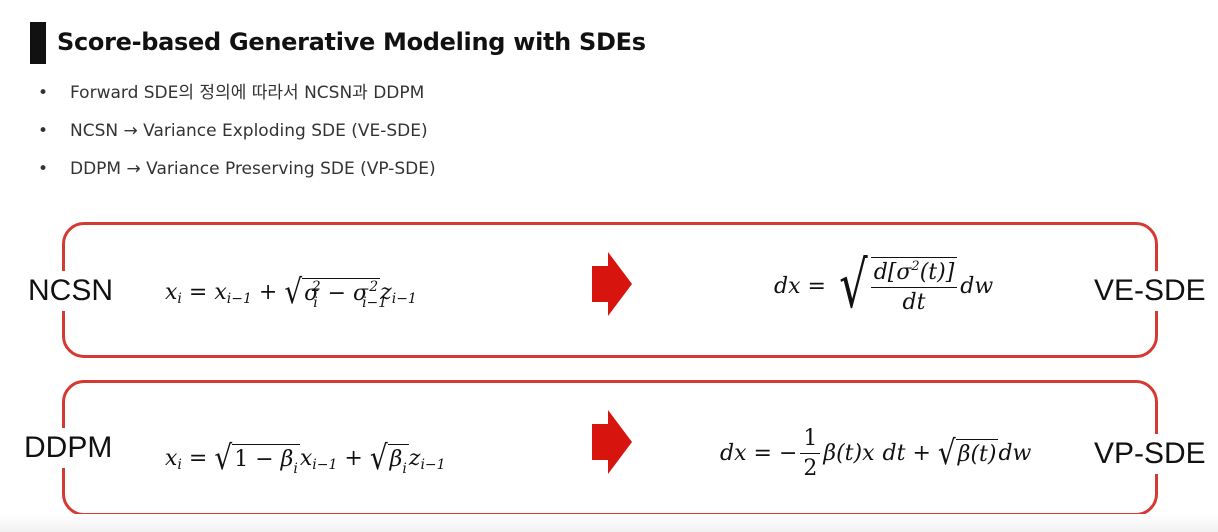 The width and height of the screenshot is (1218, 532). What do you see at coordinates (247, 93) in the screenshot?
I see `bullet-text: Forward SDE의 정의에 따라서 NCSN과 DDPM` at bounding box center [247, 93].